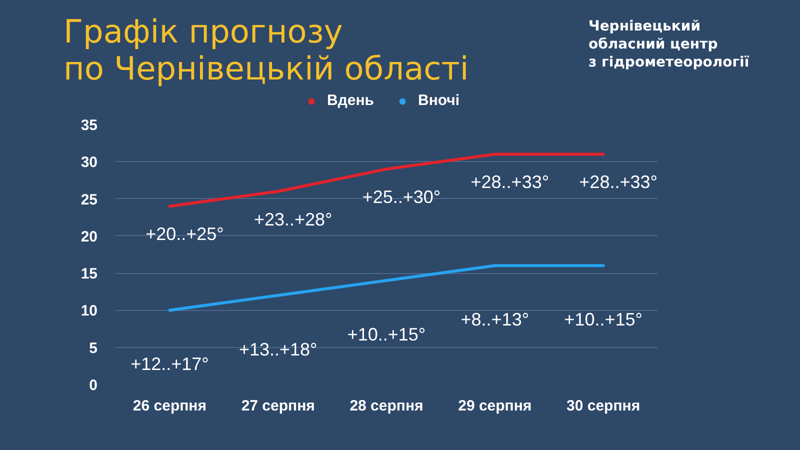 The image size is (800, 450). Describe the element at coordinates (603, 406) in the screenshot. I see `x-tick-label: 30 серпня` at that location.